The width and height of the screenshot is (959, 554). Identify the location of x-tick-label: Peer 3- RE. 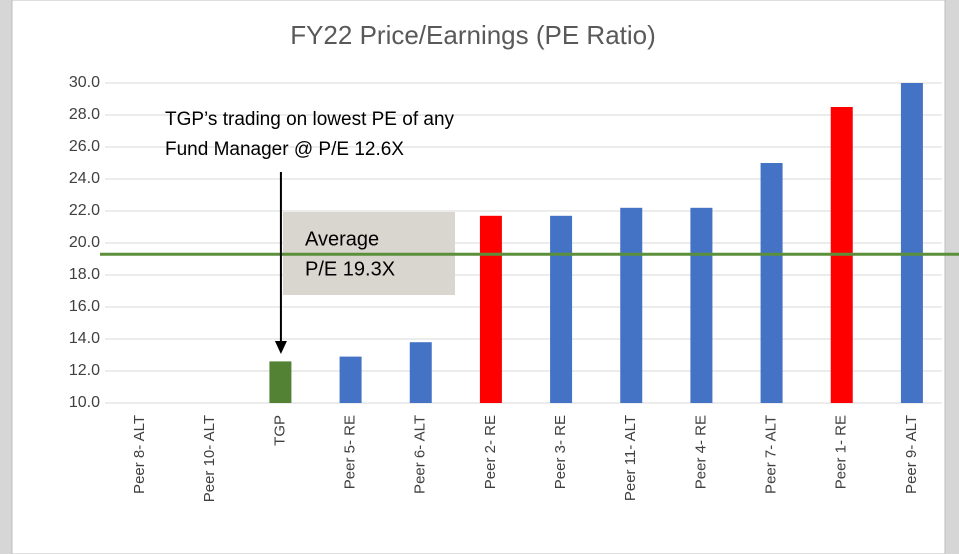
(560, 452).